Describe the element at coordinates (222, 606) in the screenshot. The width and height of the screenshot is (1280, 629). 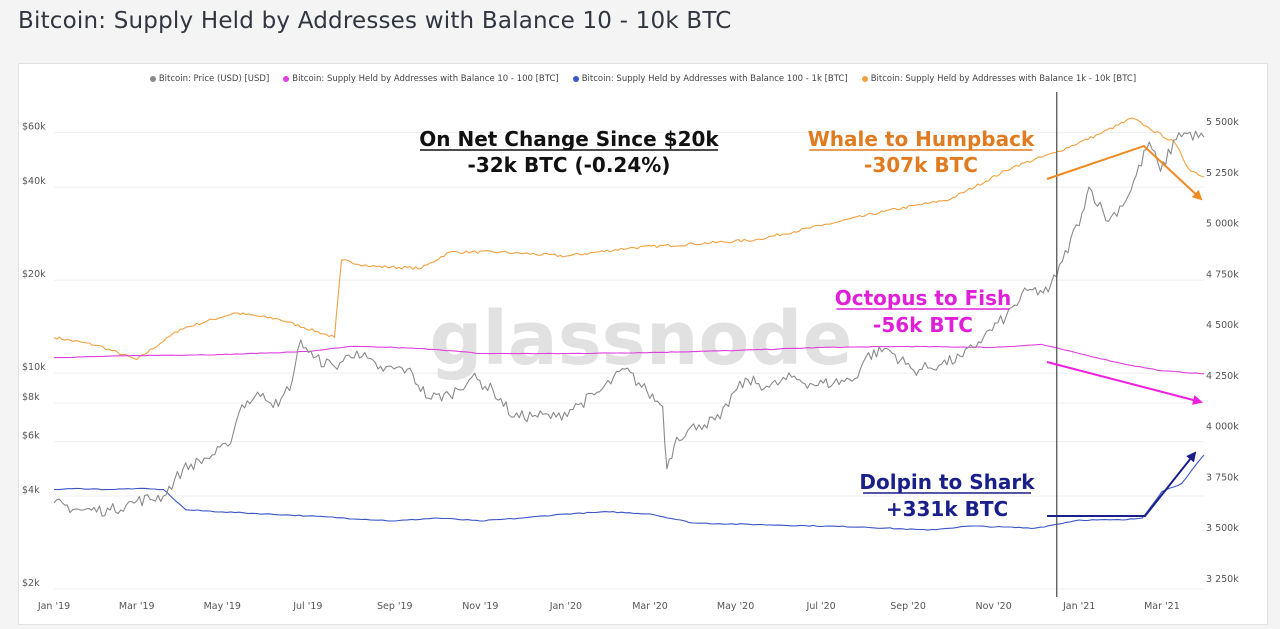
I see `x-tick-label: May '19` at that location.